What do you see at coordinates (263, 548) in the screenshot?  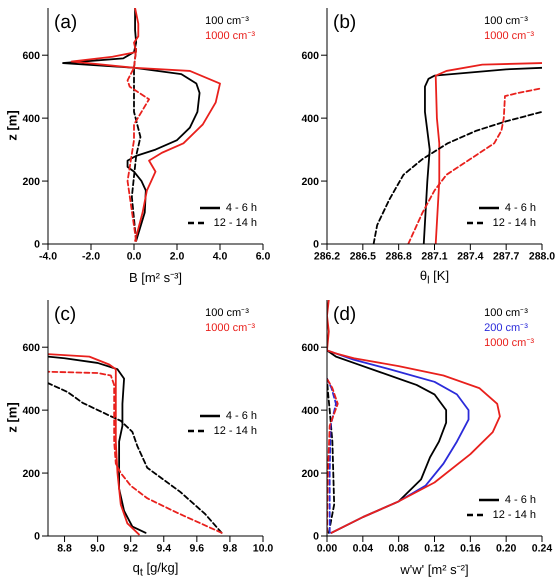 I see `x-tick-label: 10.0` at bounding box center [263, 548].